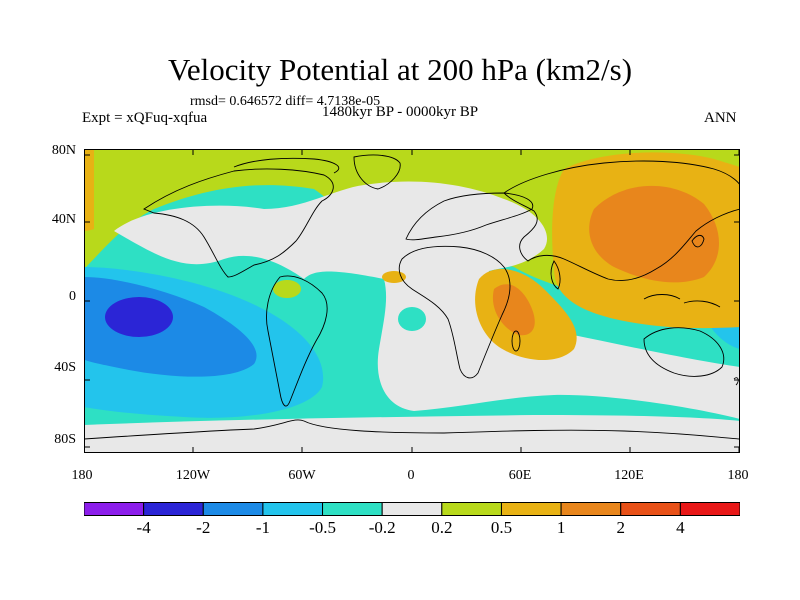  Describe the element at coordinates (63, 219) in the screenshot. I see `lat-label-40n: 40N` at that location.